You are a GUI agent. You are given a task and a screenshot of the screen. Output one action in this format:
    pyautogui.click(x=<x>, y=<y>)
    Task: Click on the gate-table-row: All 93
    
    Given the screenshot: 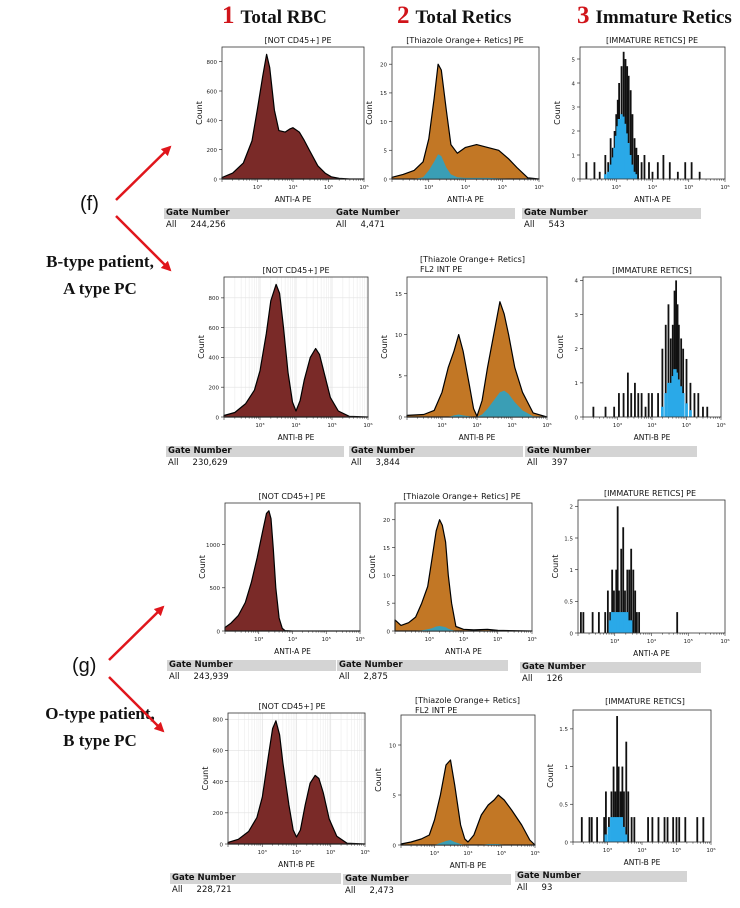 What is the action you would take?
    pyautogui.click(x=534, y=888)
    